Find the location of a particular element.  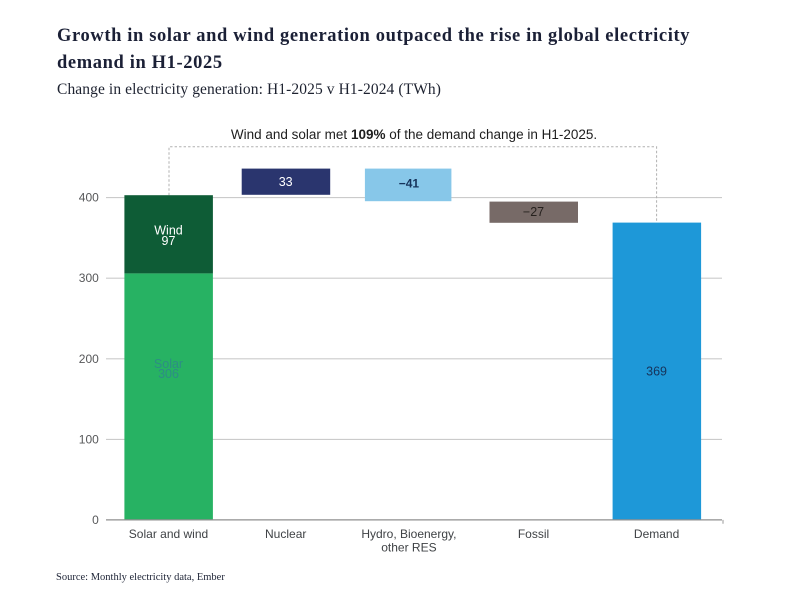

svg-text: other RES is located at coordinates (408, 548).